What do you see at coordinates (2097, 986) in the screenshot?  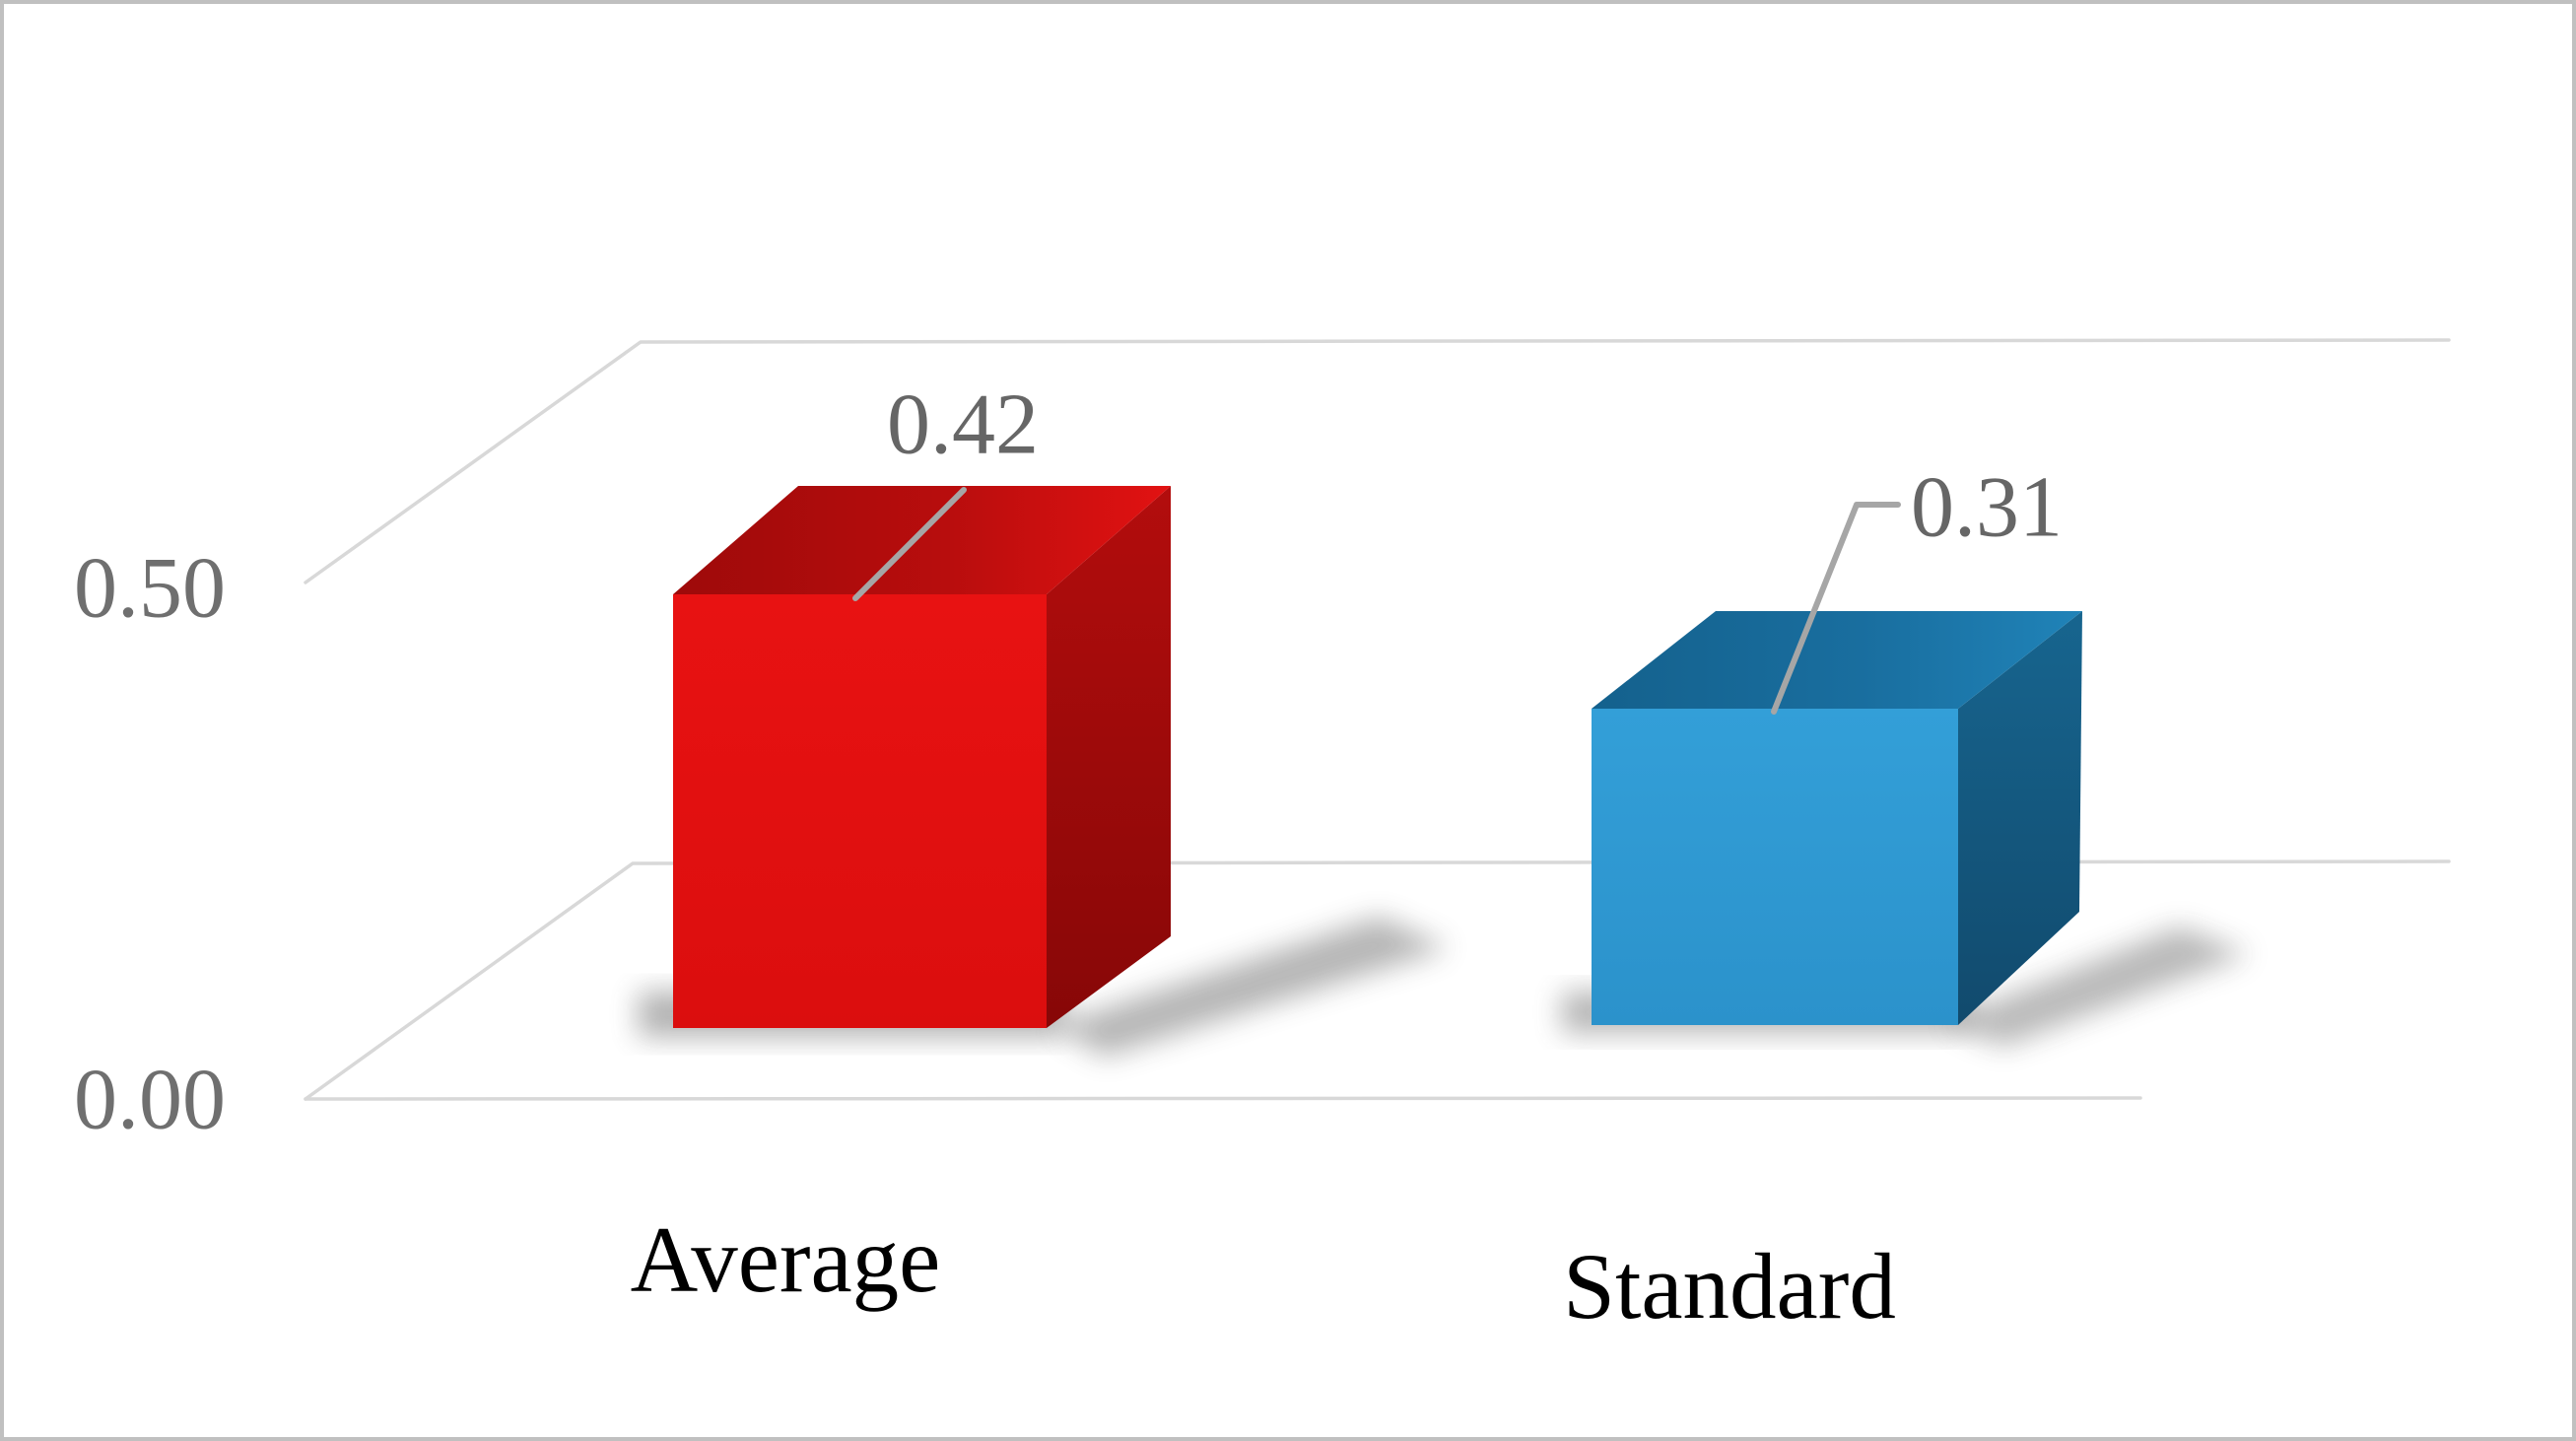 I see `shadow-standard-wedge` at bounding box center [2097, 986].